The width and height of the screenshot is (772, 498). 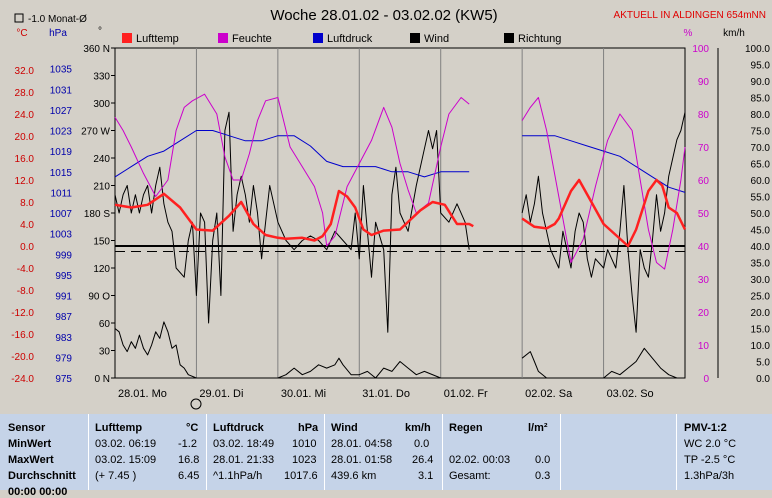 What do you see at coordinates (221, 394) in the screenshot?
I see `x-axis-tick: 29.01. Di` at bounding box center [221, 394].